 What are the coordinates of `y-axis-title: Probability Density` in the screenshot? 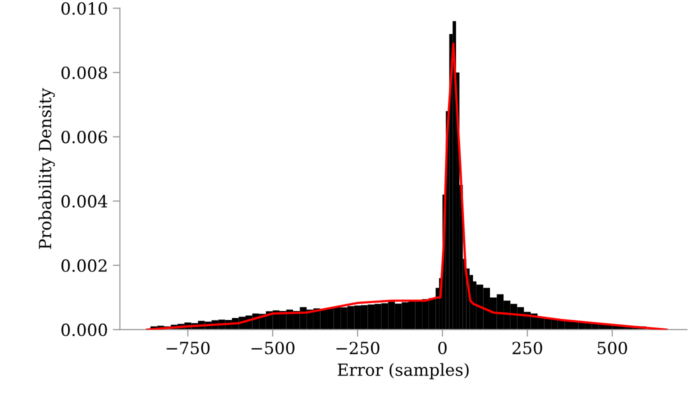 It's located at (46, 168).